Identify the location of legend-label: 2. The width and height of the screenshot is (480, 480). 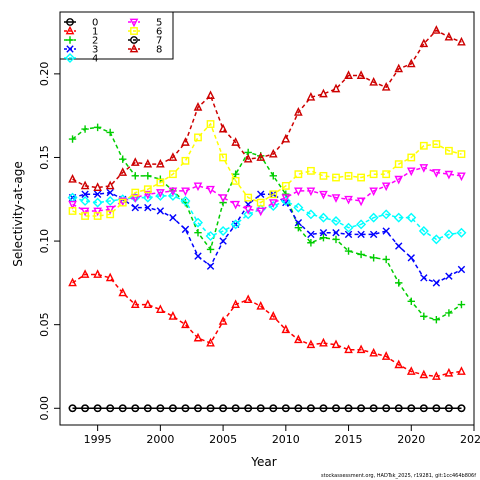
(95, 41).